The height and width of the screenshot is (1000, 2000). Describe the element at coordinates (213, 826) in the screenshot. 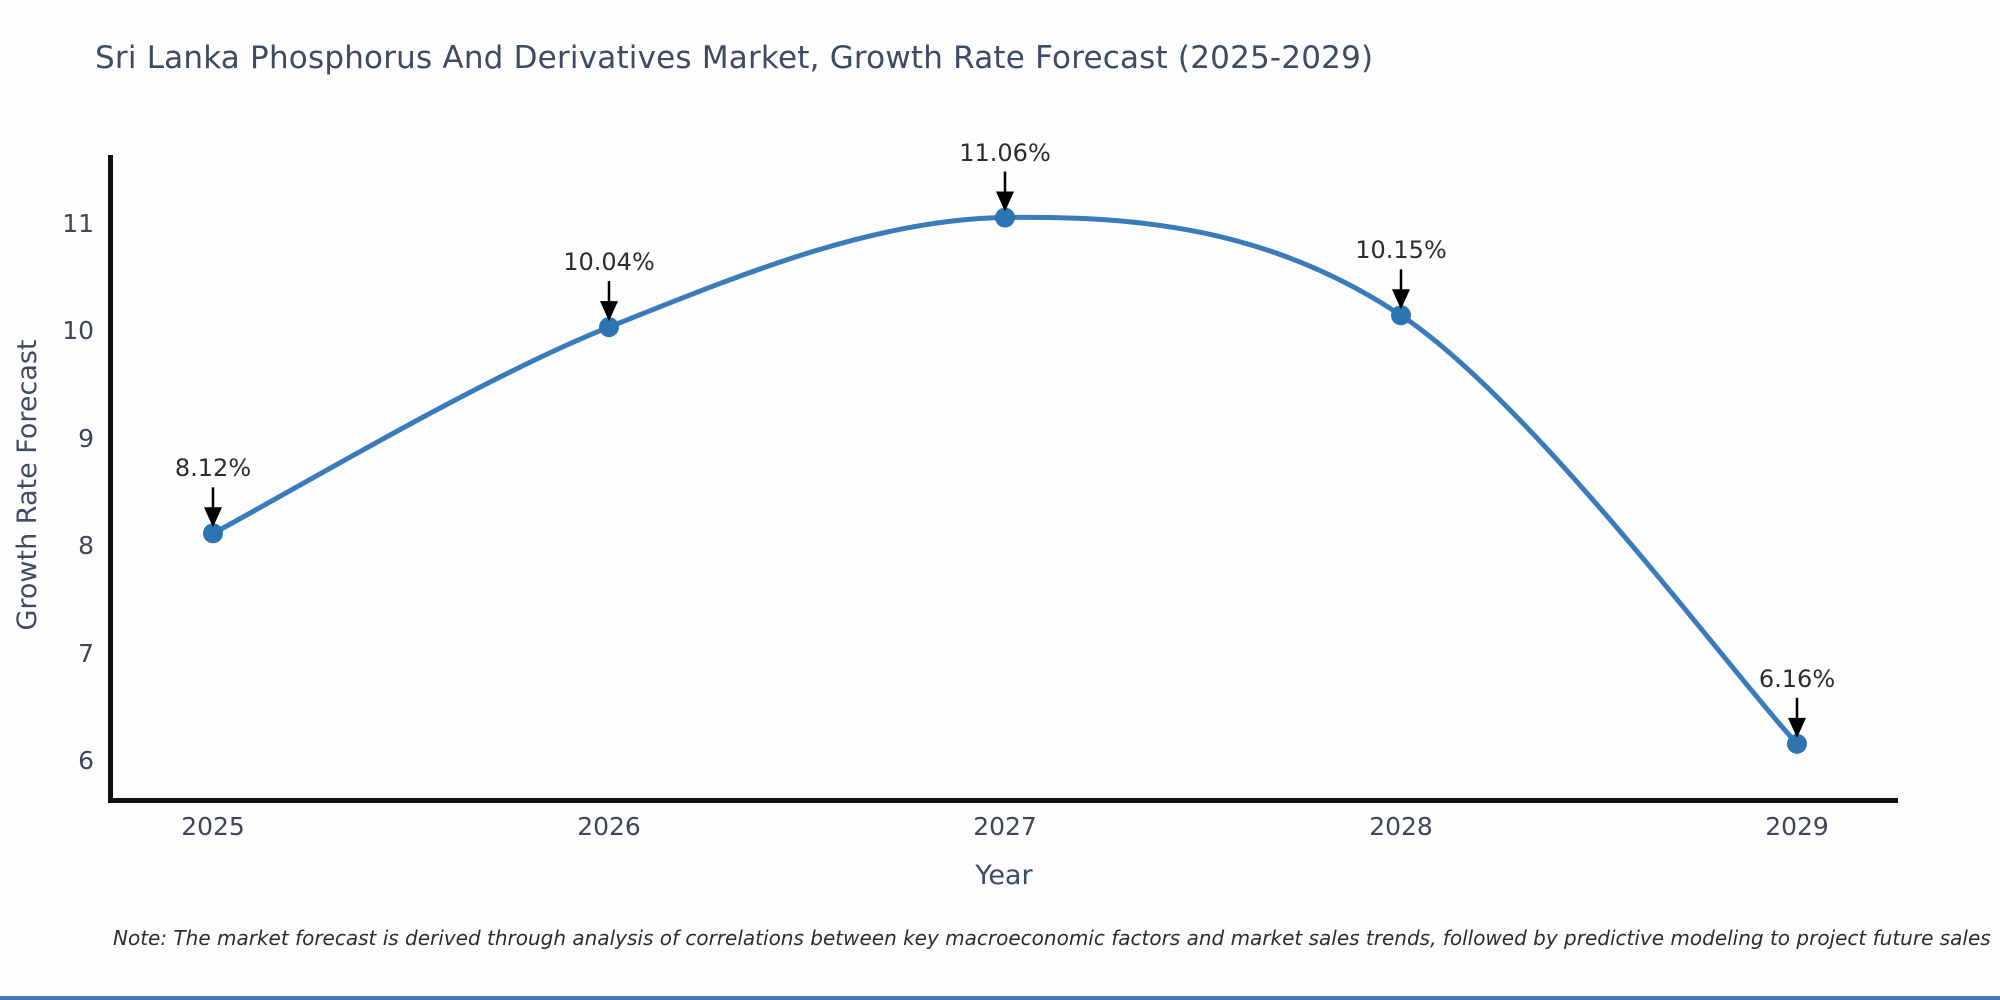

I see `x-tick-label: 2025` at that location.